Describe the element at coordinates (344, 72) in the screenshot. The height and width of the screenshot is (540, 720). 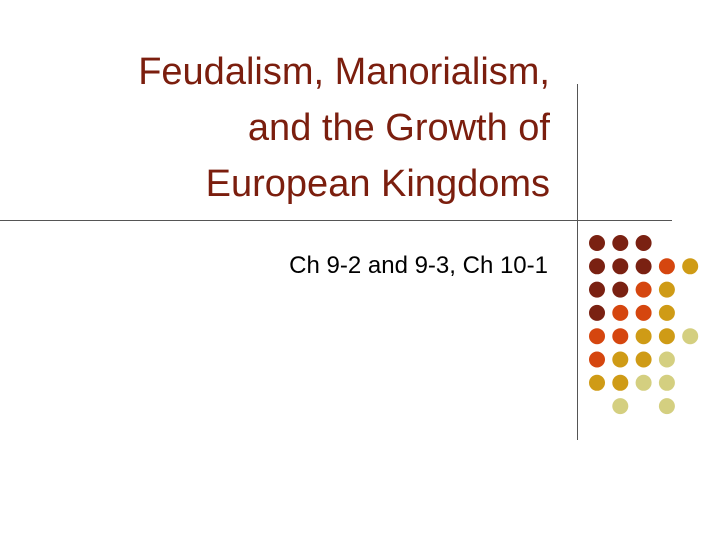
I see `title-line-1: Feudalism, Manorialism,` at that location.